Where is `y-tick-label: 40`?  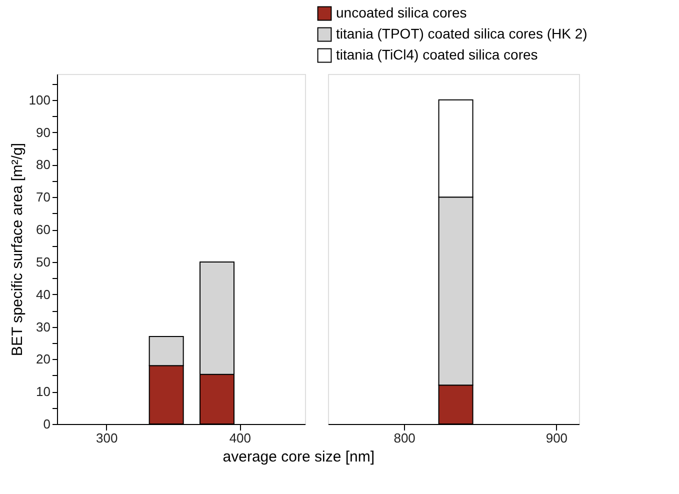 y-tick-label: 40 is located at coordinates (43, 294).